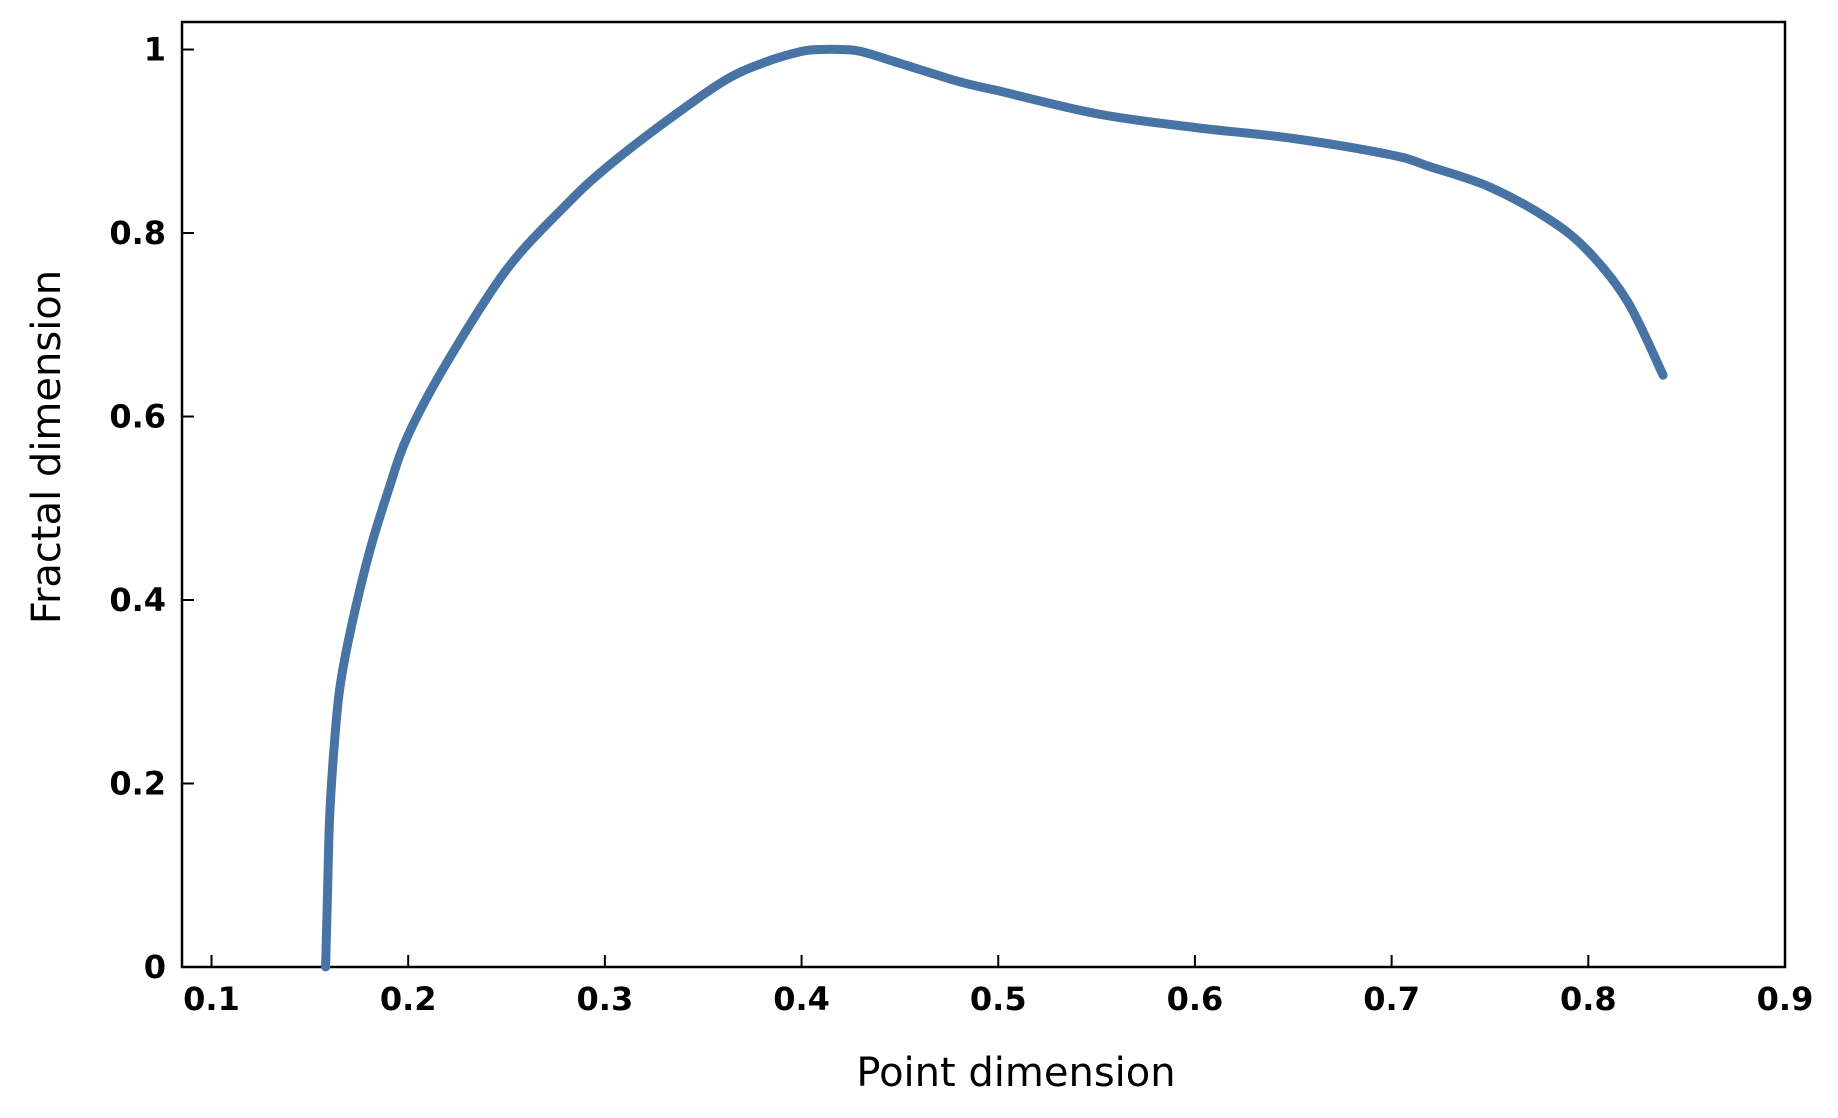  I want to click on x-axis: 0.1 0.2 0.3 0.4 0.5 0.6 0.7 0.8 0.9, so click(998, 986).